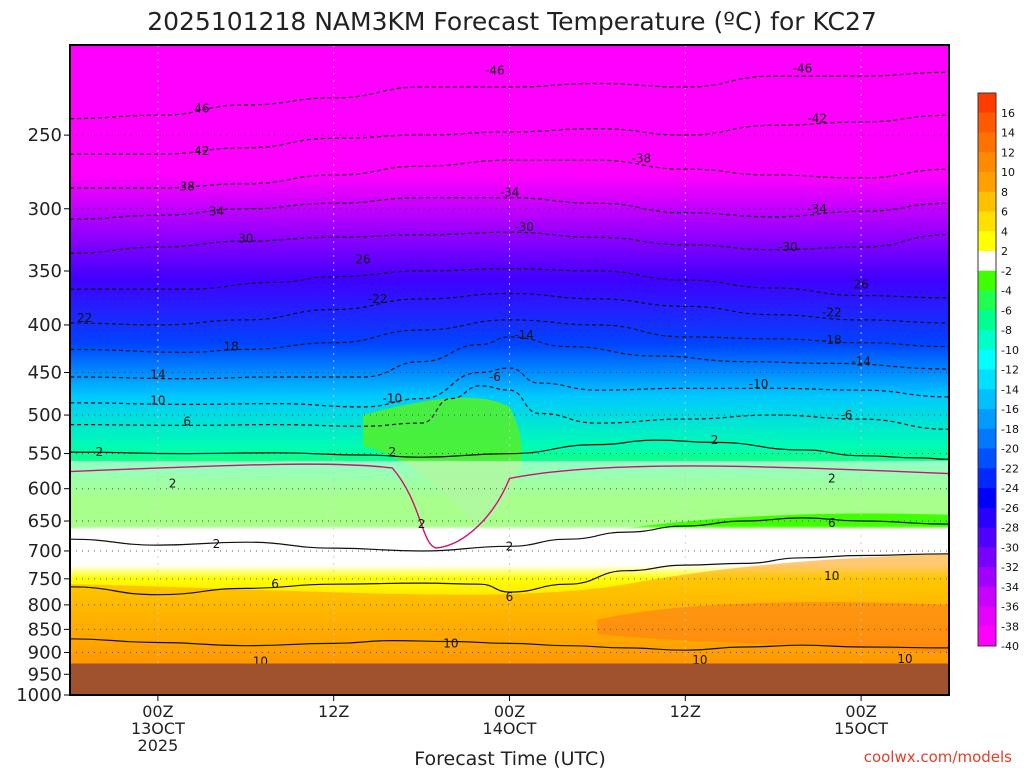 The image size is (1024, 768). I want to click on colorbar-label: -10, so click(1010, 350).